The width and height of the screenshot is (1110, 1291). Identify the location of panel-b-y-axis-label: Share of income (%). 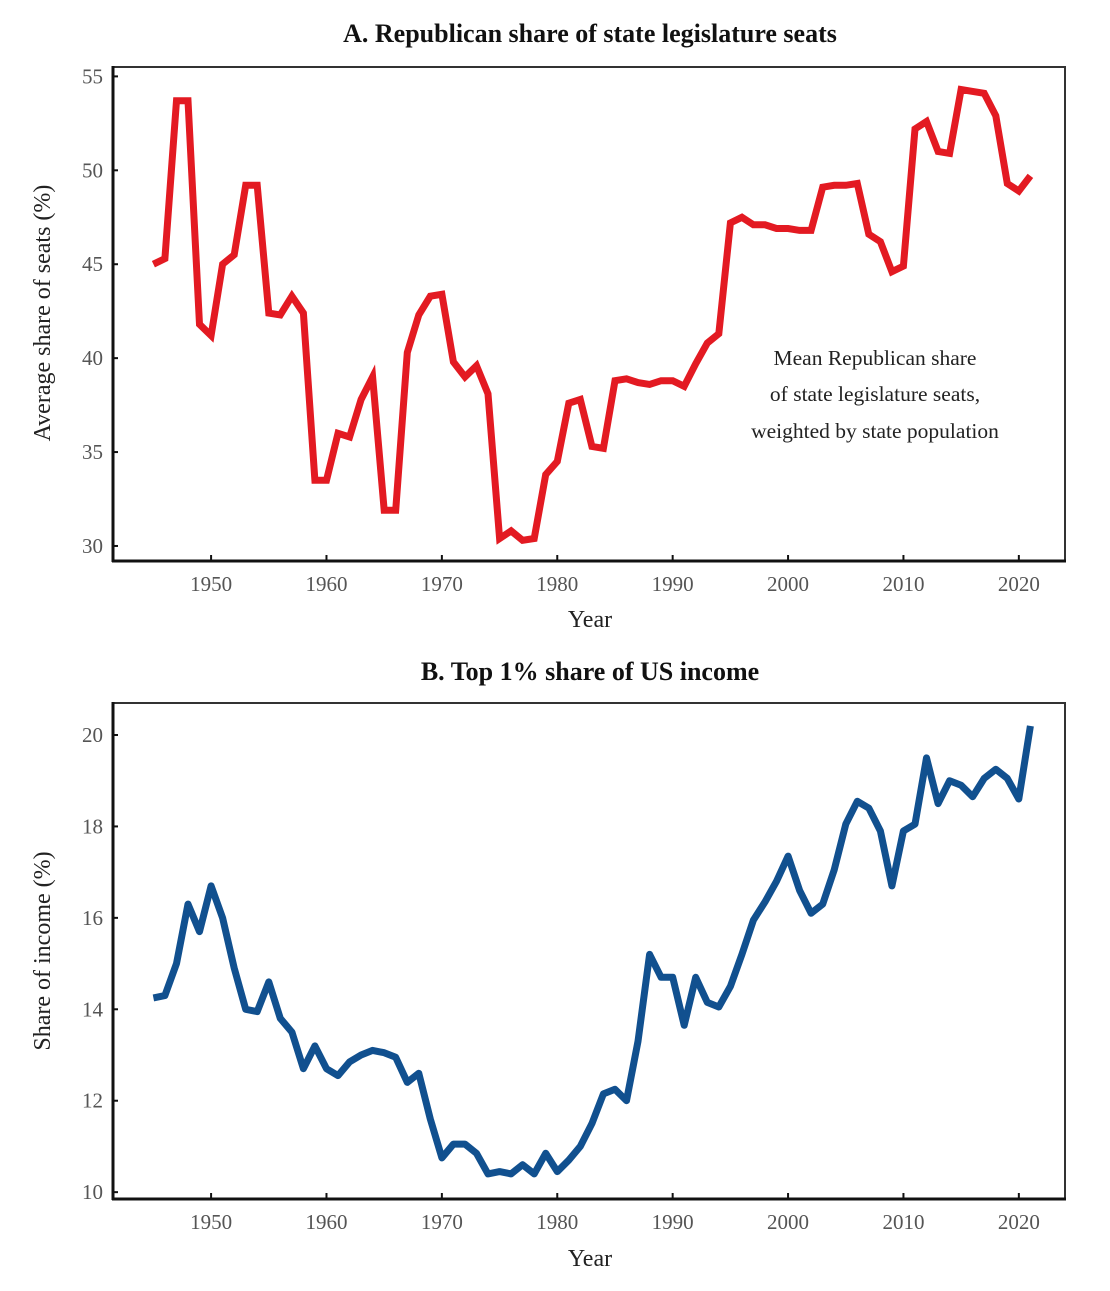
(43, 950).